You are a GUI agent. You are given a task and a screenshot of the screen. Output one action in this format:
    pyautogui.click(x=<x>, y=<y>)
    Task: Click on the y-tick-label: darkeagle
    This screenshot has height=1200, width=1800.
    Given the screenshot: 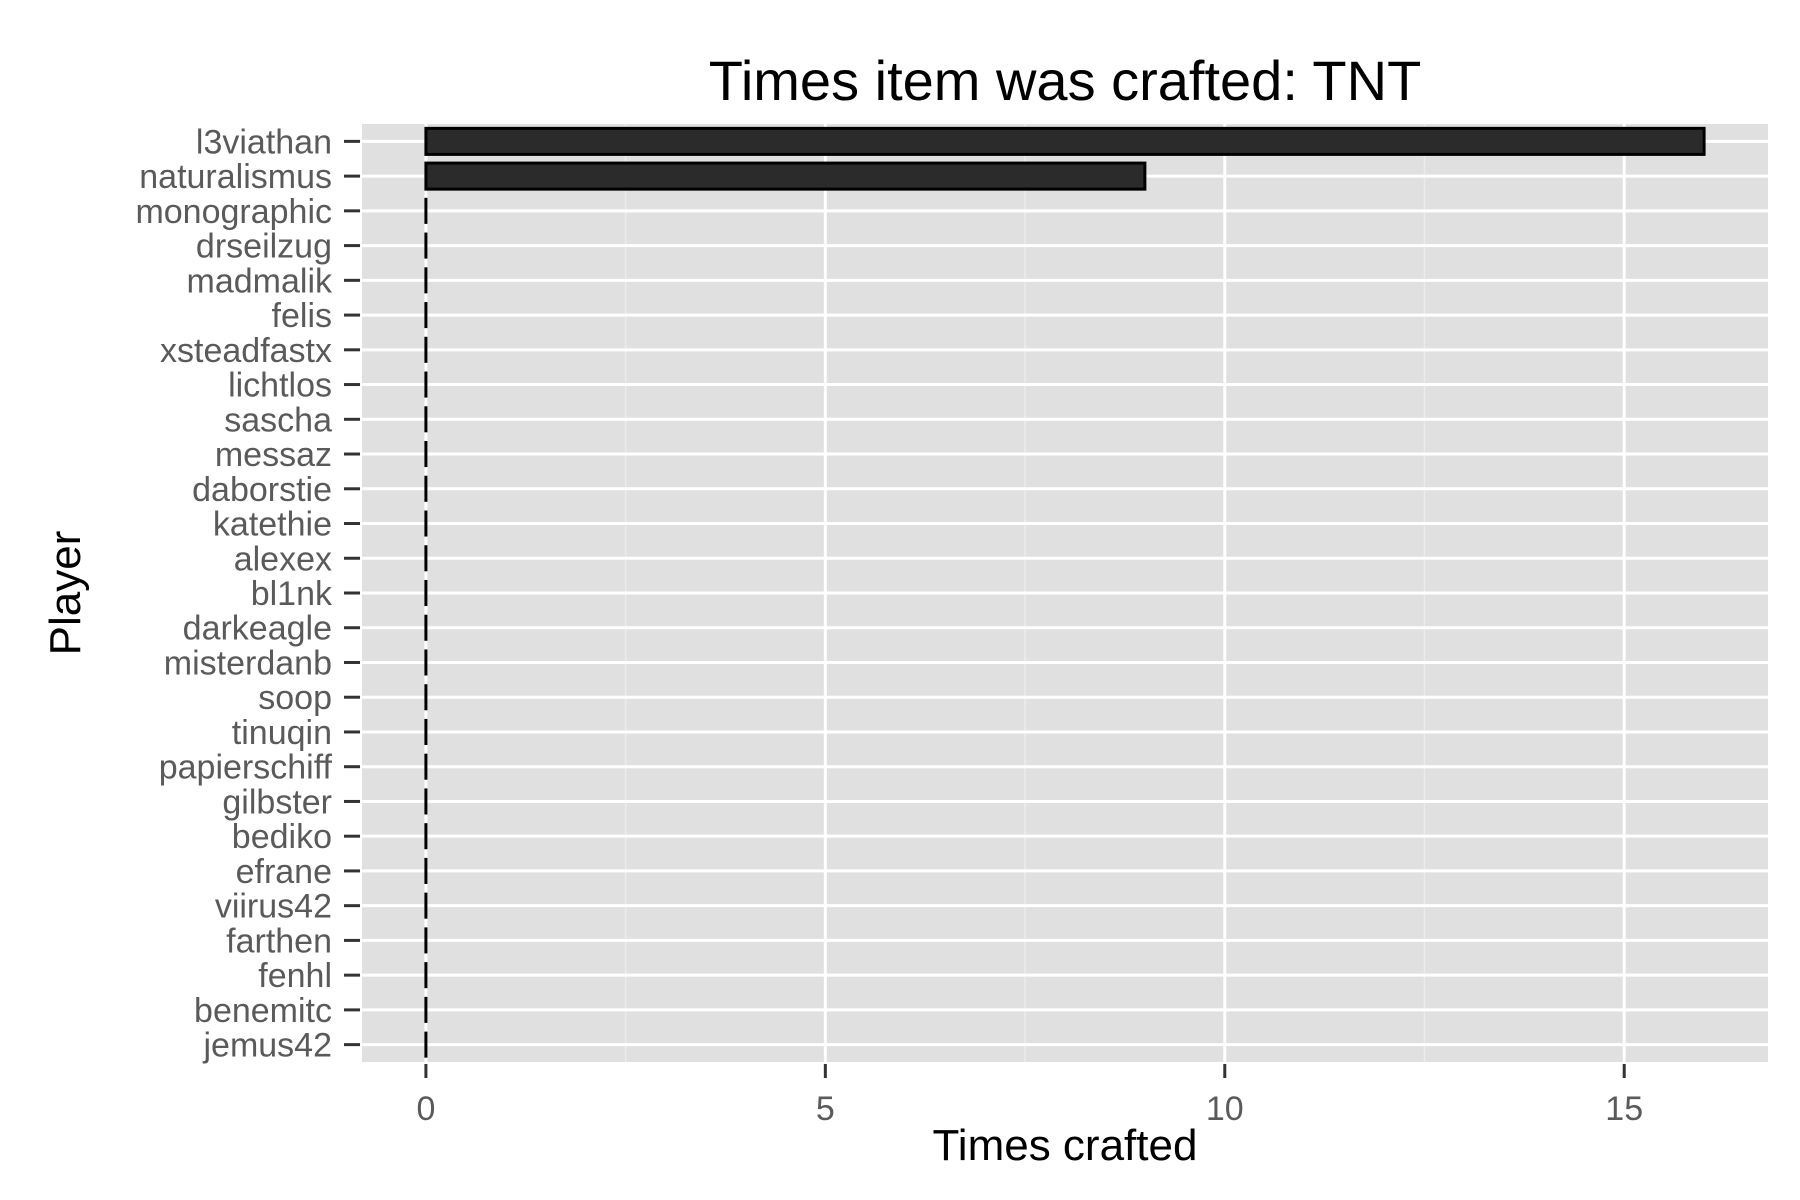 What is the action you would take?
    pyautogui.click(x=257, y=629)
    